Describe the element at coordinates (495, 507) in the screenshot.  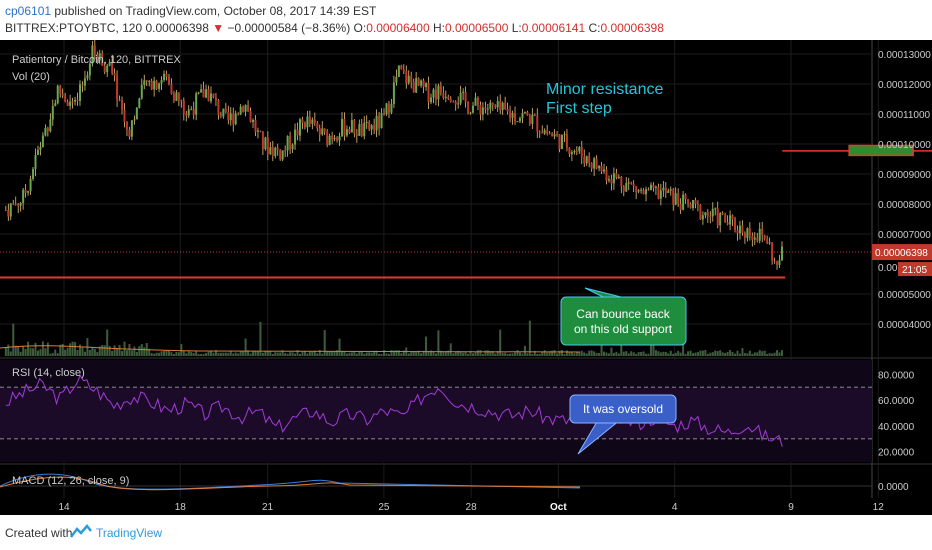
I see `time-axis: 1418212528Oct49121619` at that location.